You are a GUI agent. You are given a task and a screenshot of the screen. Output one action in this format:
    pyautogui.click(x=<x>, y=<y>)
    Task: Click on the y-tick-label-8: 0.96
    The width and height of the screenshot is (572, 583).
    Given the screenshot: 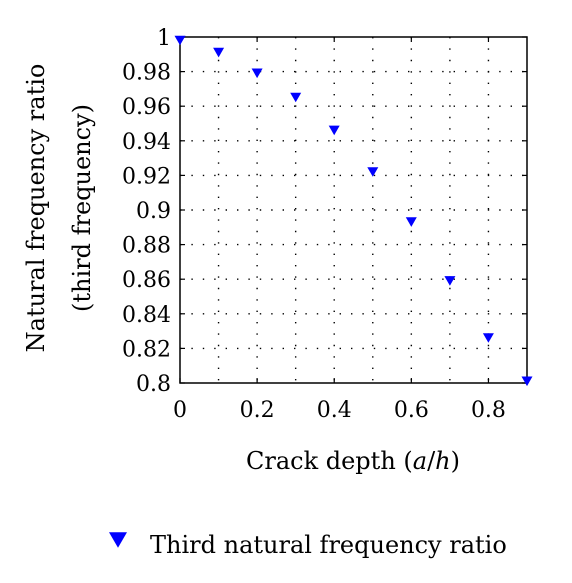 What is the action you would take?
    pyautogui.click(x=146, y=107)
    